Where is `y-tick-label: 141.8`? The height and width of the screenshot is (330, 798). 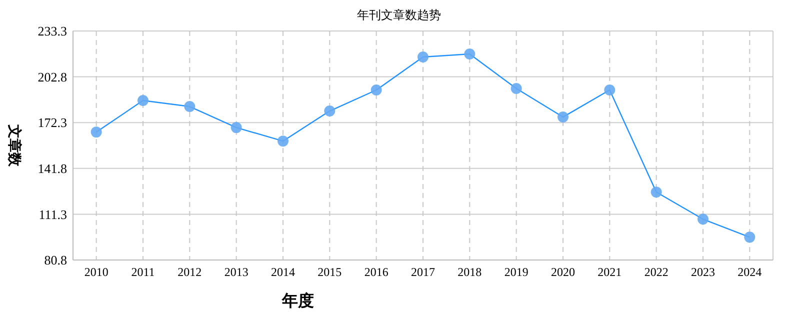 y-tick-label: 141.8 is located at coordinates (52, 168).